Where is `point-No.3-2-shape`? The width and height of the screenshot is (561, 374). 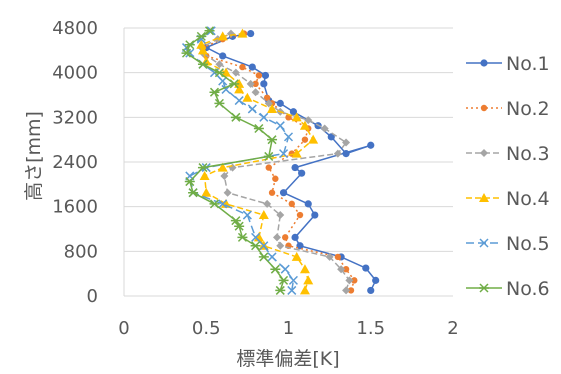 point-No.3-2-shape is located at coordinates (341, 269).